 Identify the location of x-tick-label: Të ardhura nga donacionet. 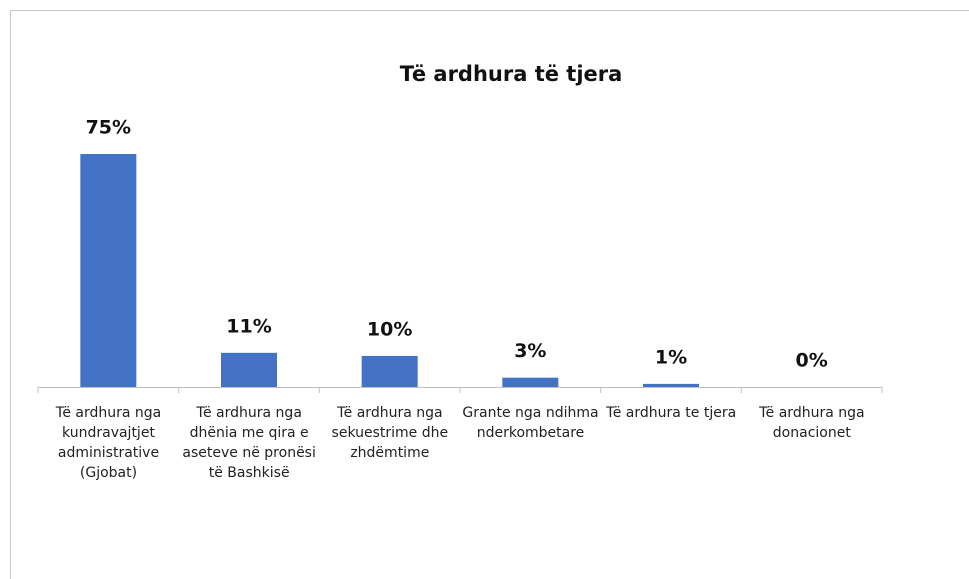
(812, 423).